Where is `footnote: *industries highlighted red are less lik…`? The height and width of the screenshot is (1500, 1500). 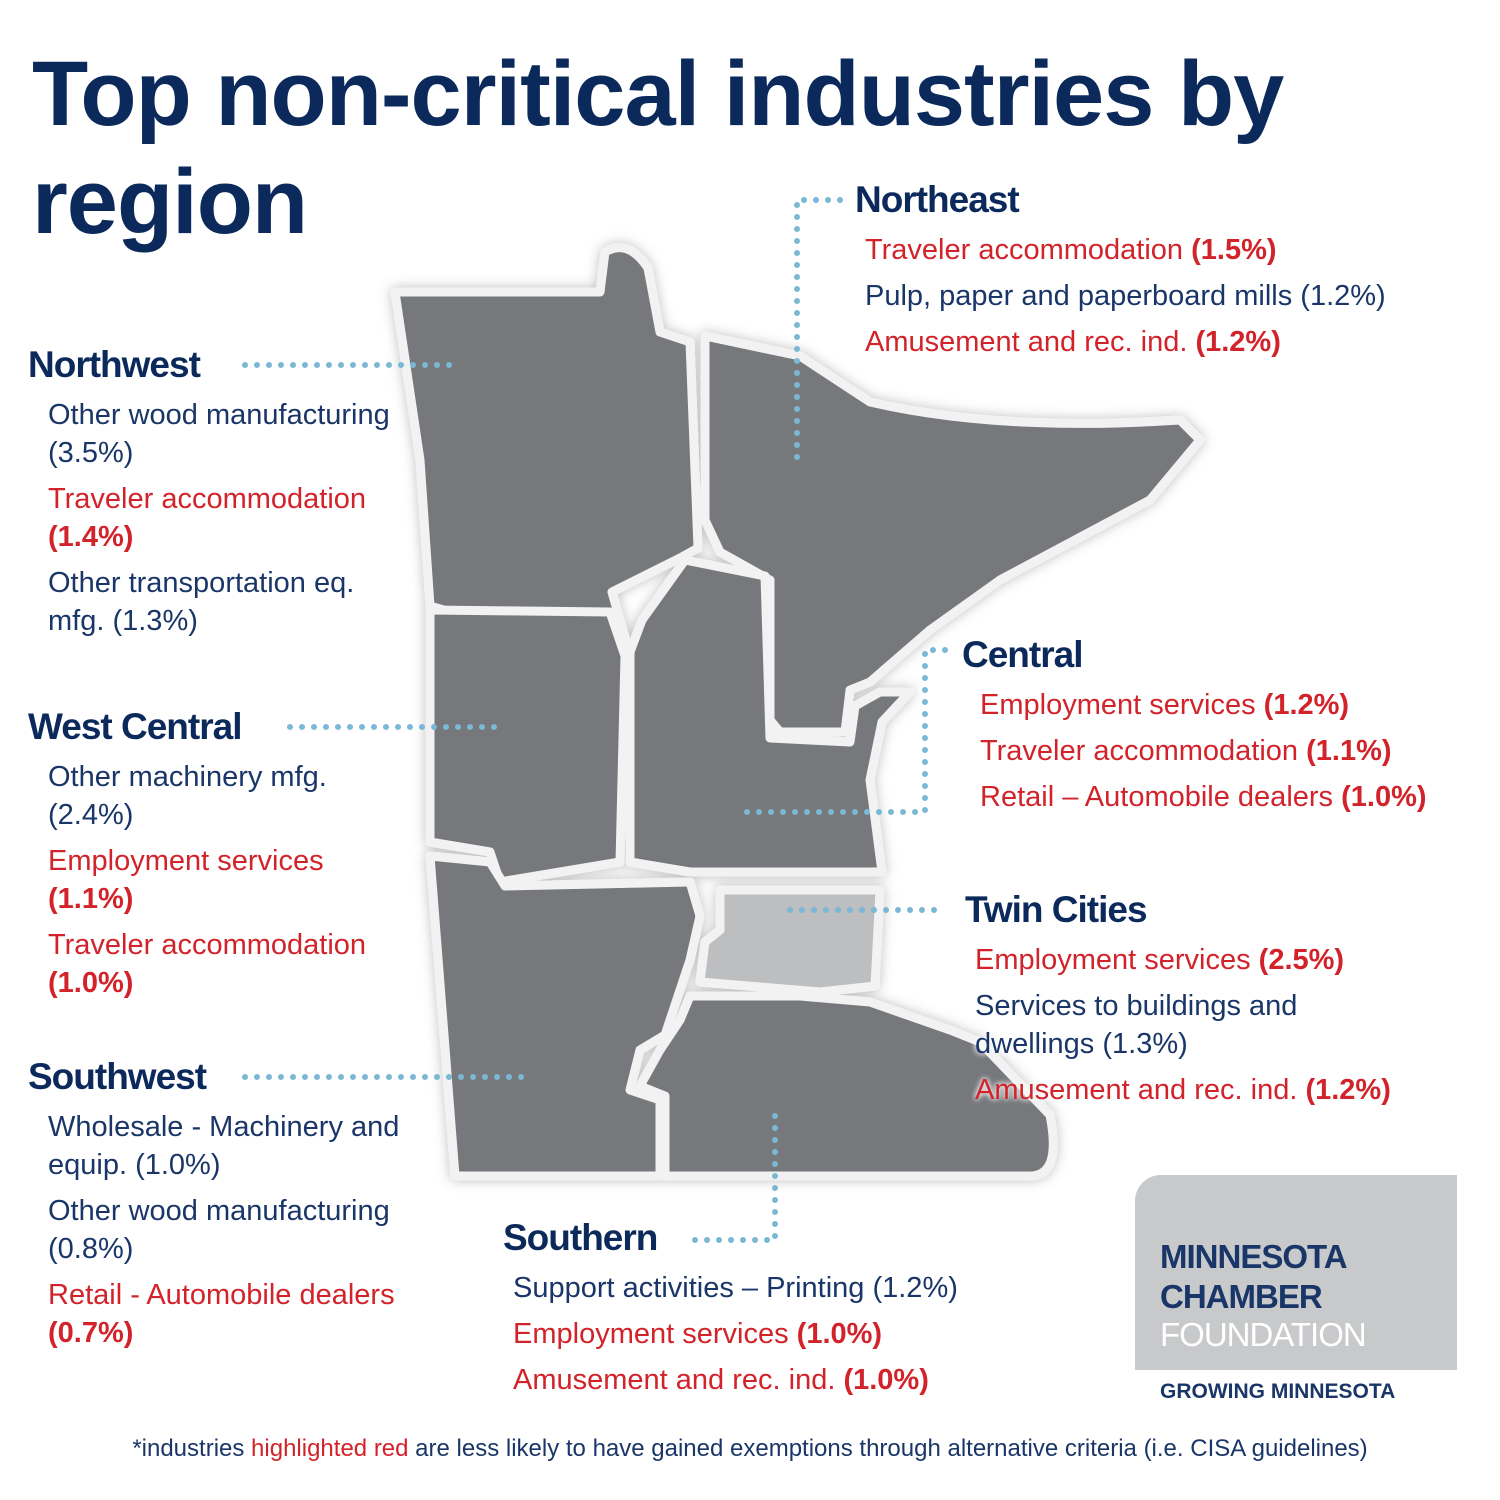 footnote: *industries highlighted red are less lik… is located at coordinates (750, 1449).